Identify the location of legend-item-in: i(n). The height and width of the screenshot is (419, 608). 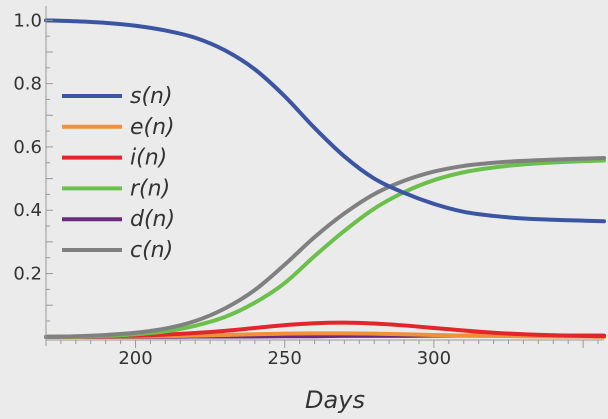
(114, 158).